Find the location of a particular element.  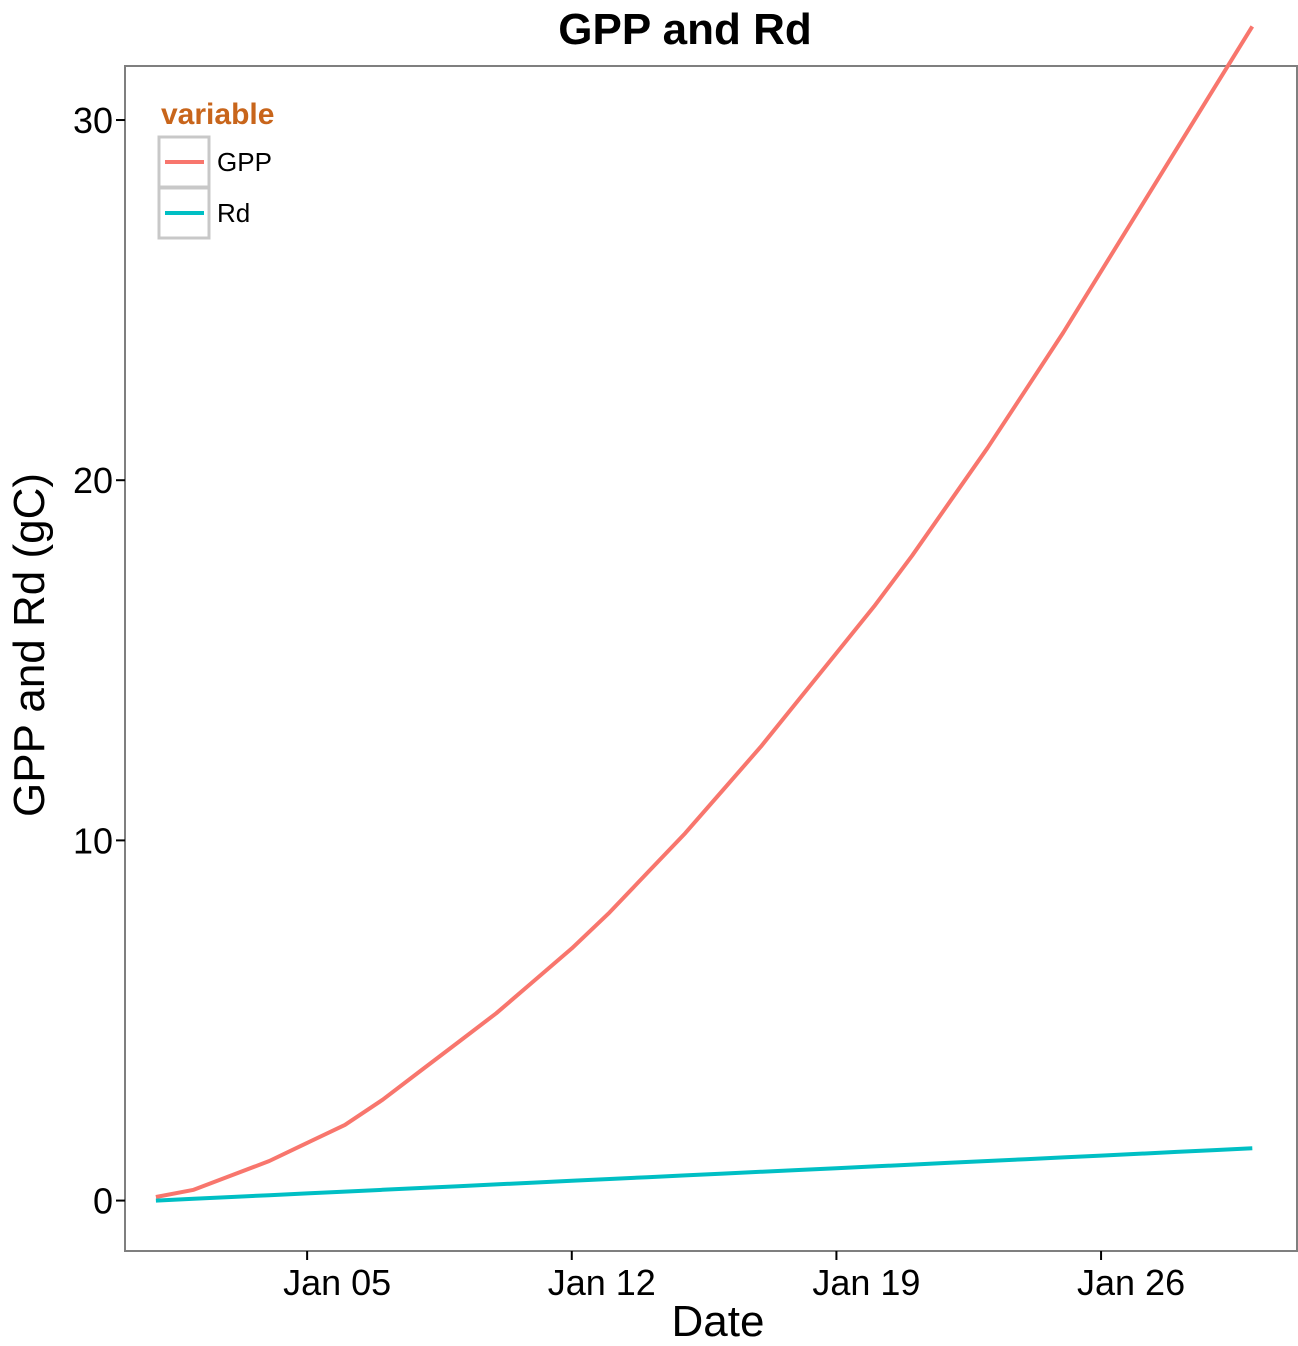

legend-label-rd: Rd is located at coordinates (233, 213).